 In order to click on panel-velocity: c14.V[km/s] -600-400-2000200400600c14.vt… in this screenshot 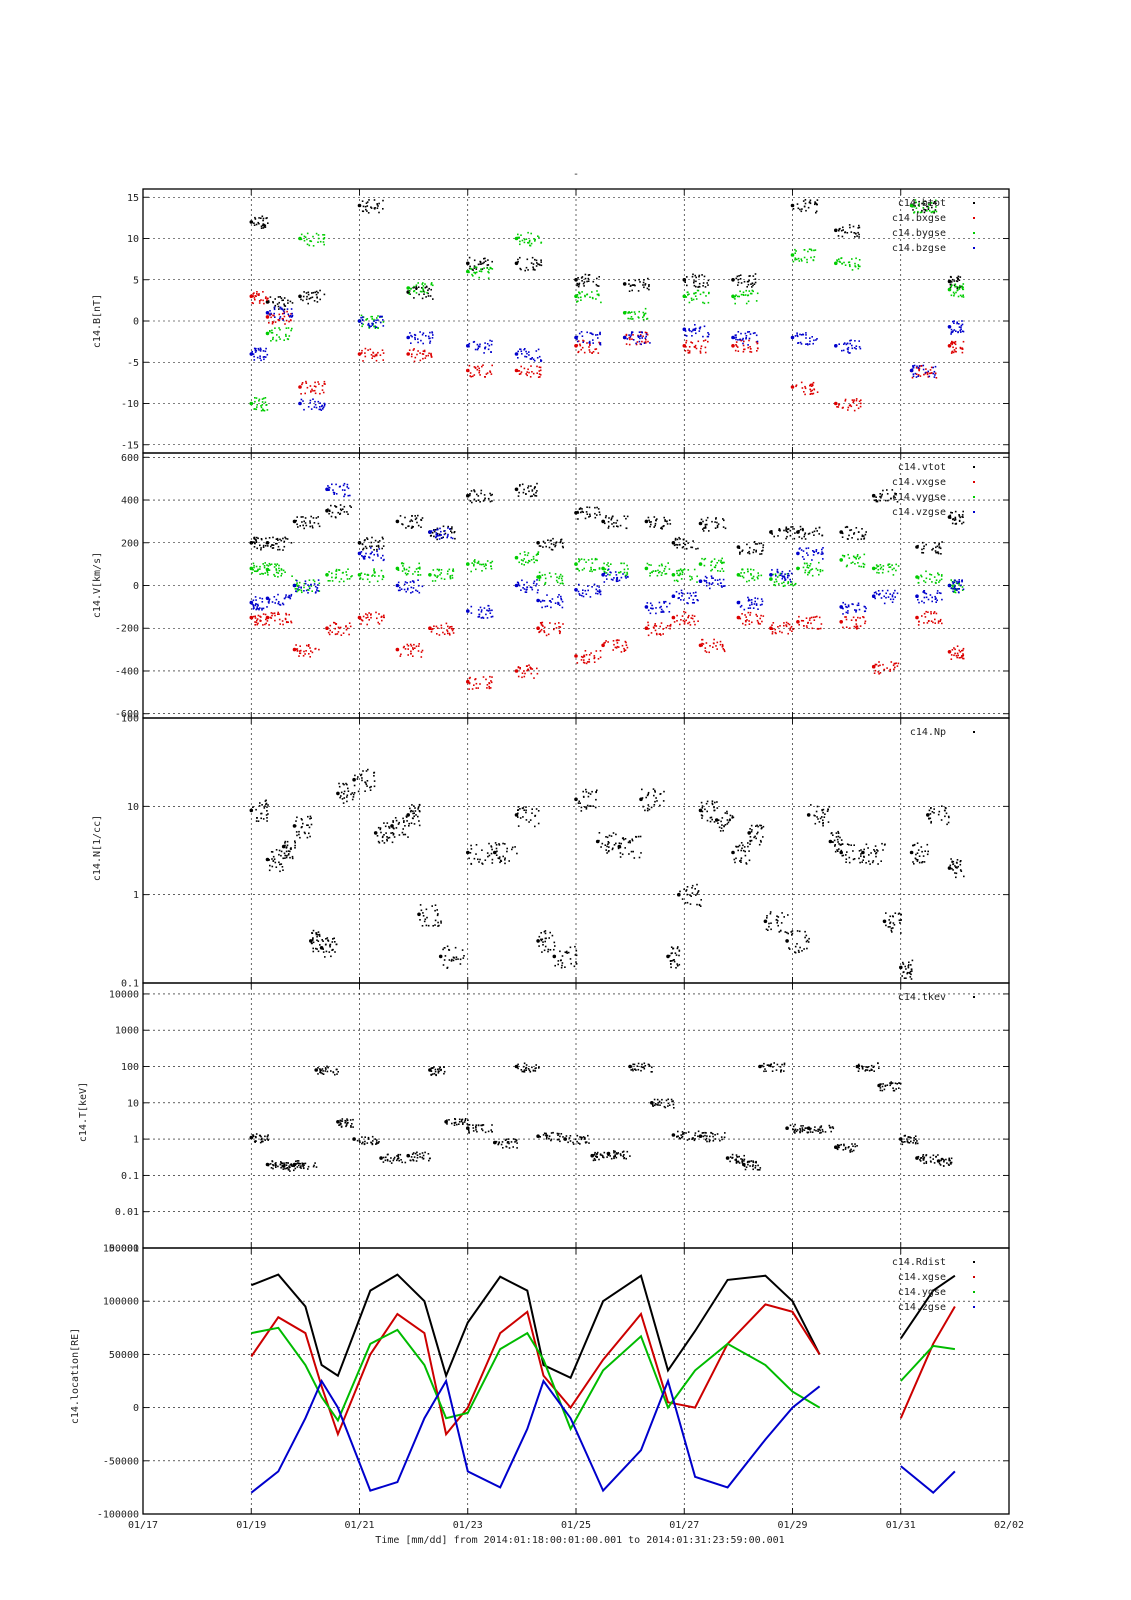, I will do `click(551, 586)`.